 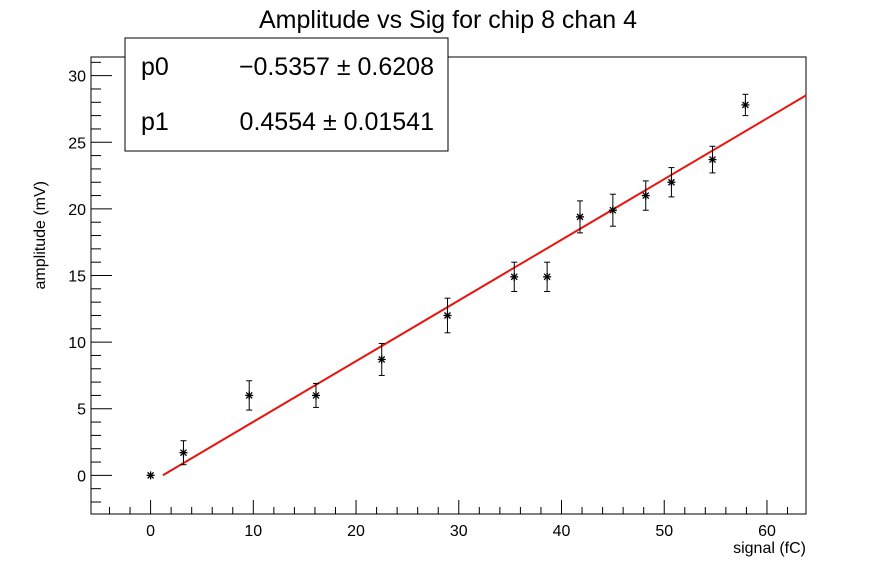 What do you see at coordinates (459, 531) in the screenshot?
I see `x-tick-label: 30` at bounding box center [459, 531].